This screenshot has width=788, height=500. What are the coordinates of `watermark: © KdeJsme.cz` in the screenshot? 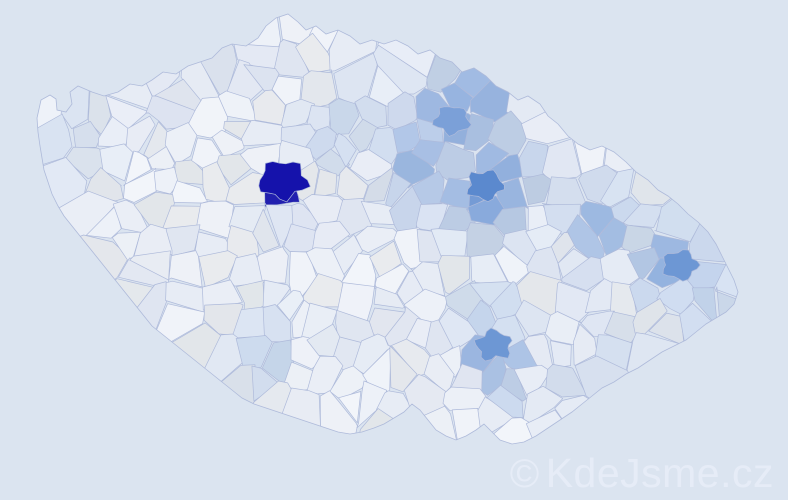 It's located at (641, 473).